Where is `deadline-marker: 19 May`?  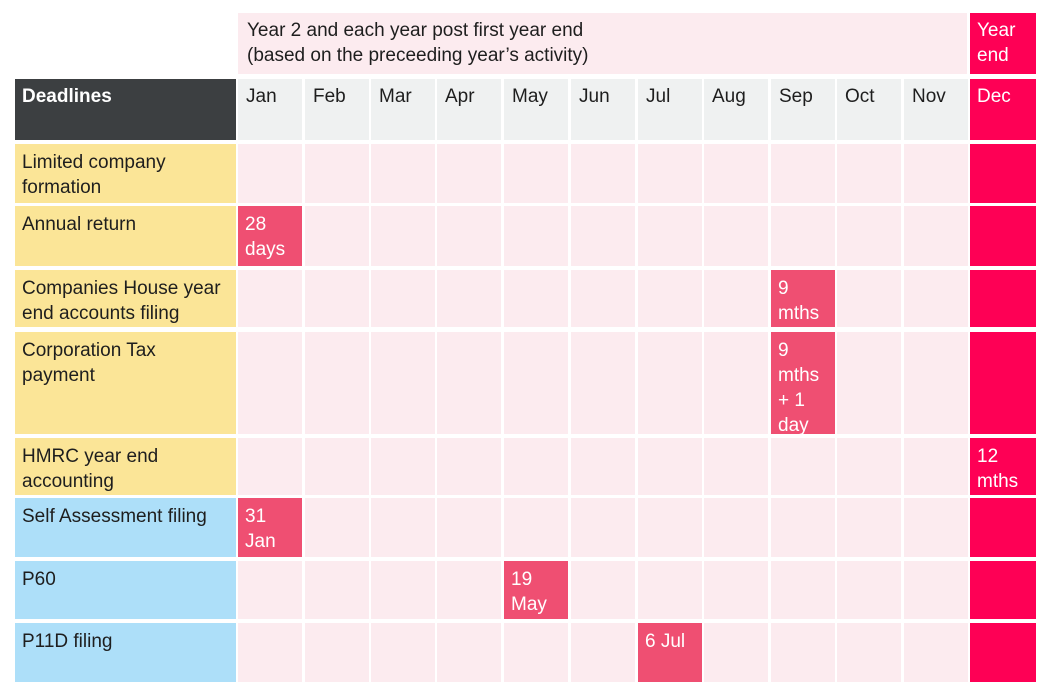 deadline-marker: 19 May is located at coordinates (536, 590).